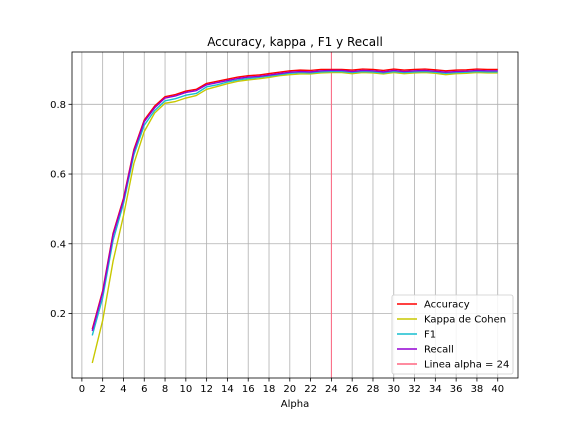 Image resolution: width=576 pixels, height=432 pixels. Describe the element at coordinates (295, 42) in the screenshot. I see `chart-title: Accuracy, kappa , F1 y Recall` at that location.